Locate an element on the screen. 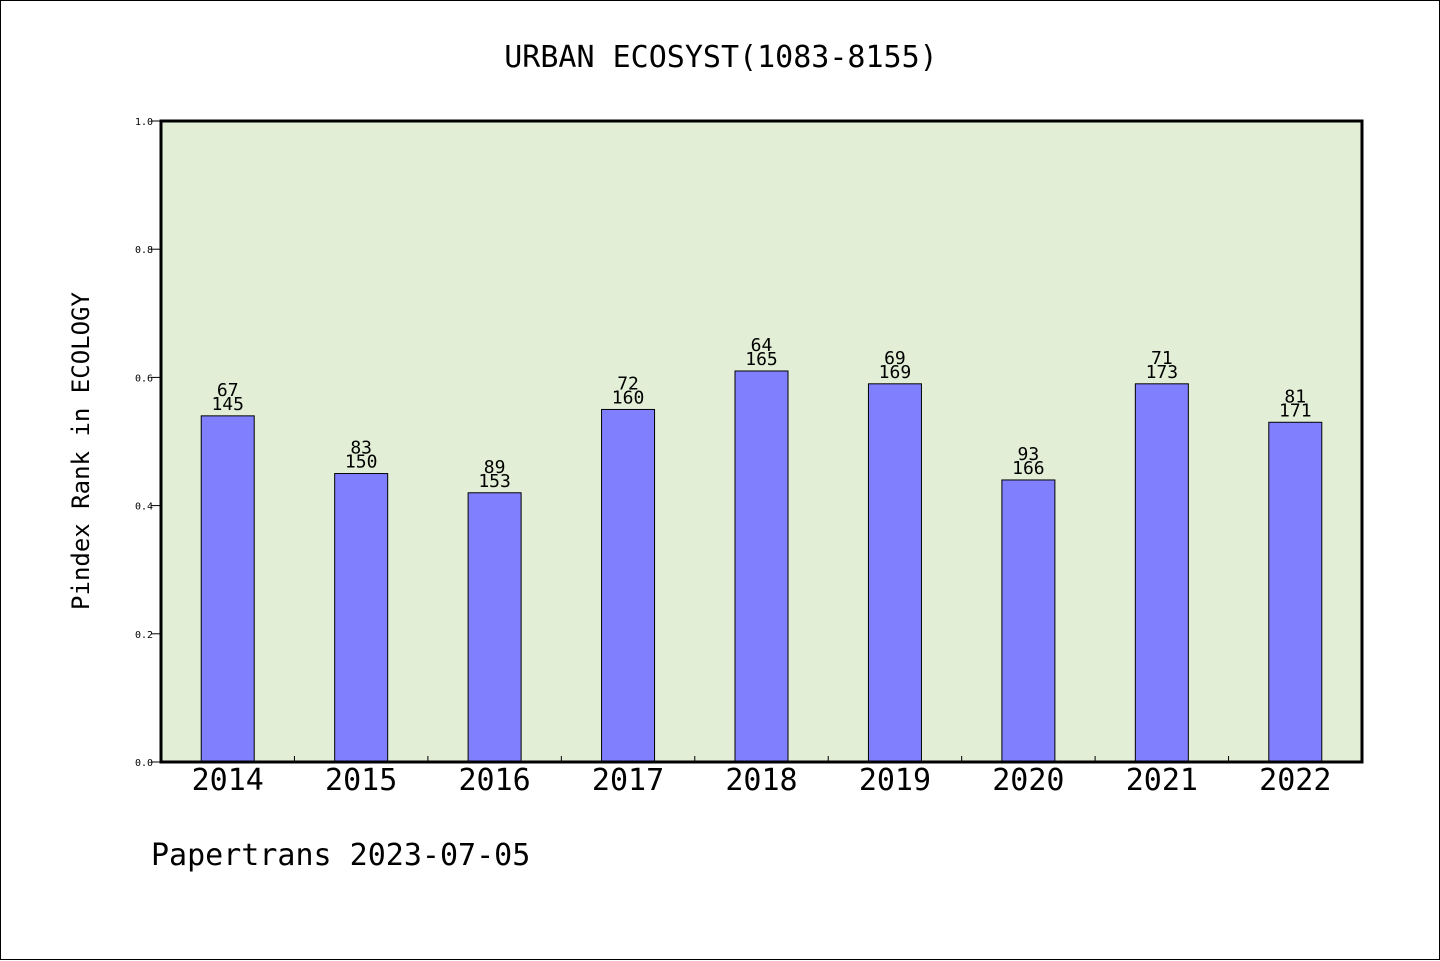 This screenshot has width=1440, height=961. bar-label-top: 64 is located at coordinates (762, 345).